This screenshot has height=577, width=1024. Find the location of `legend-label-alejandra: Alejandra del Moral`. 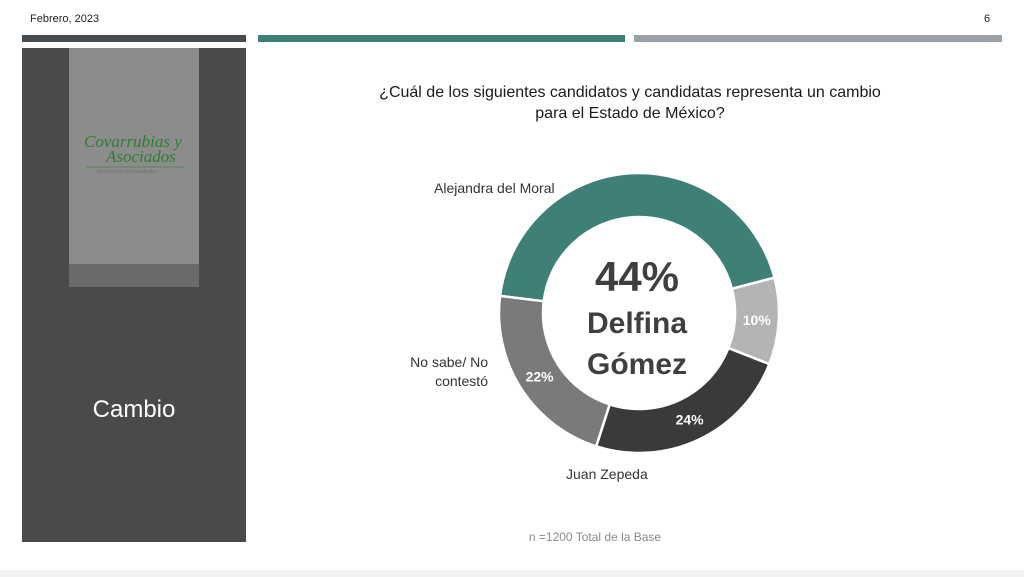

legend-label-alejandra: Alejandra del Moral is located at coordinates (494, 188).